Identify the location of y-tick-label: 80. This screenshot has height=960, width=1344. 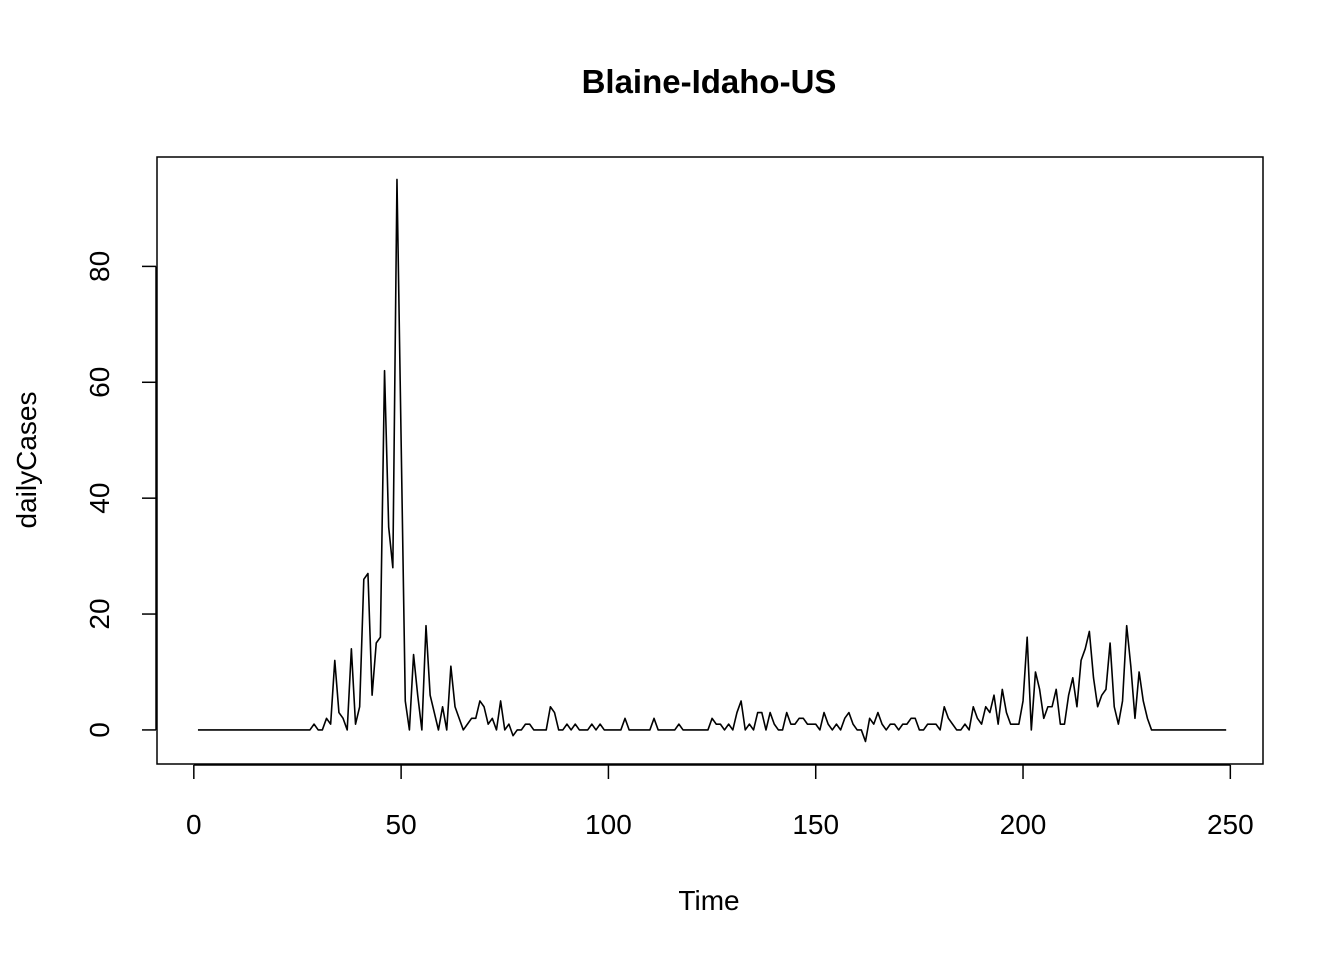
(99, 266).